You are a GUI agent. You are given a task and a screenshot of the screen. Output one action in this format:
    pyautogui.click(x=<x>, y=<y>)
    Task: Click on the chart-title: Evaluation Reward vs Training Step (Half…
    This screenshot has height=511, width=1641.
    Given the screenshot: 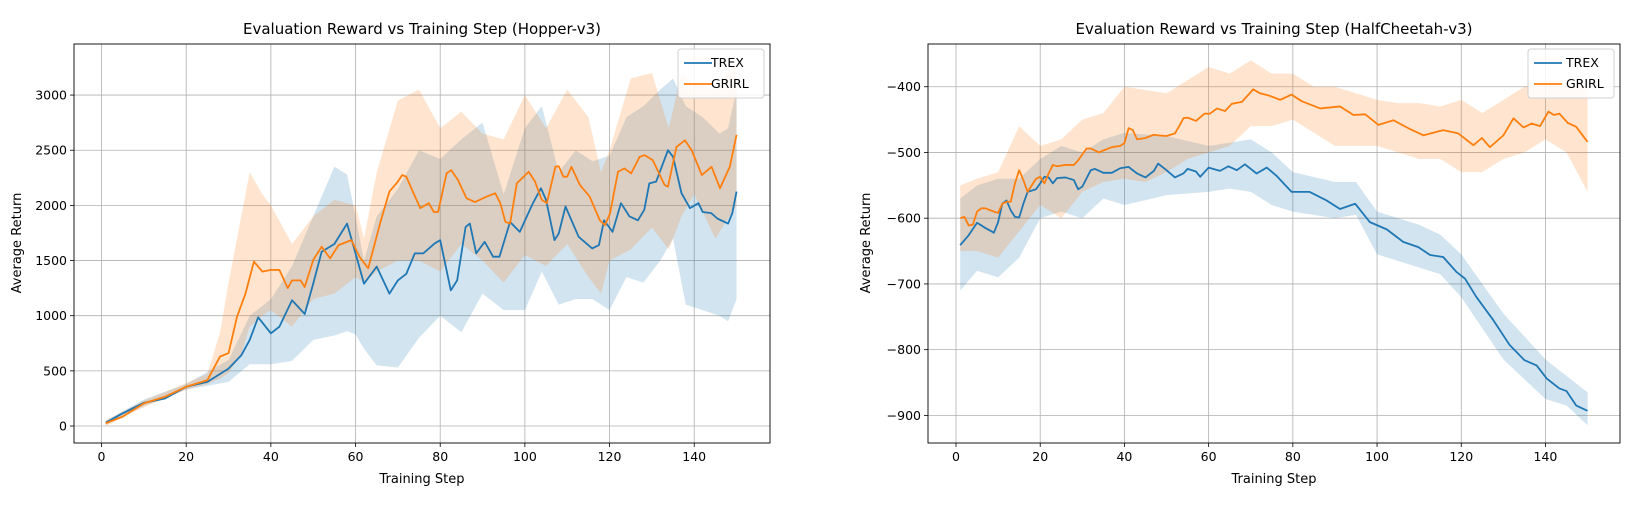 What is the action you would take?
    pyautogui.click(x=1274, y=29)
    